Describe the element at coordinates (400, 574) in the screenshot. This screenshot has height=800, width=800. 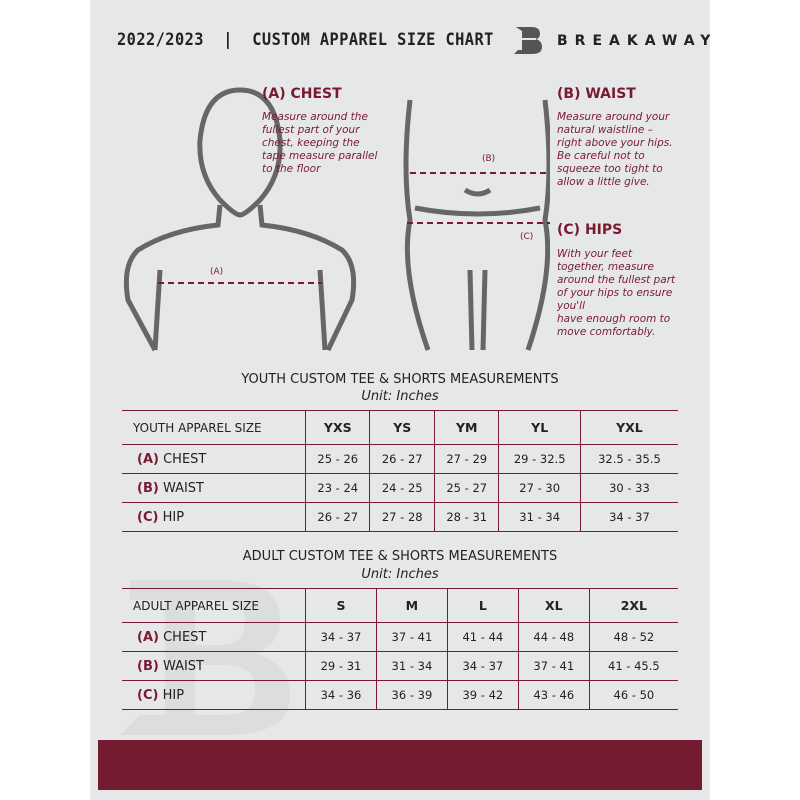
I see `adult-unit: Unit: Inches` at that location.